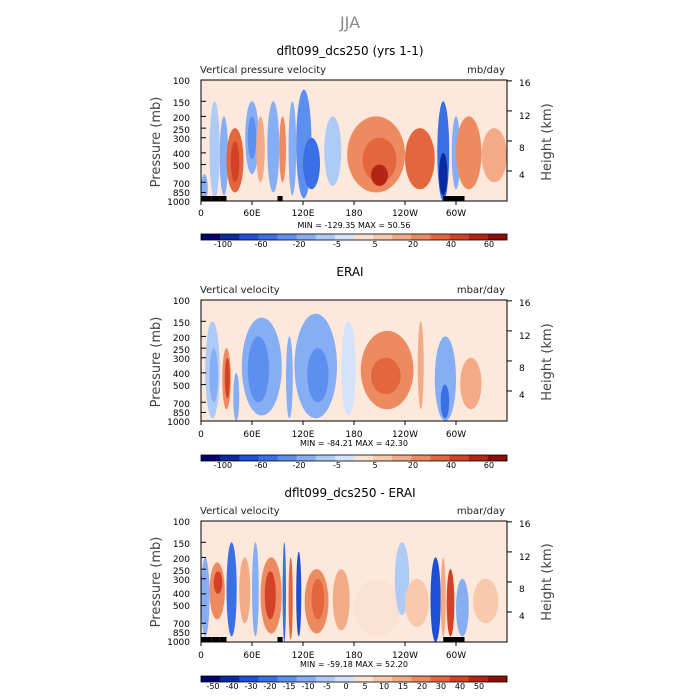  I want to click on y-tick-label: 250, so click(181, 351).